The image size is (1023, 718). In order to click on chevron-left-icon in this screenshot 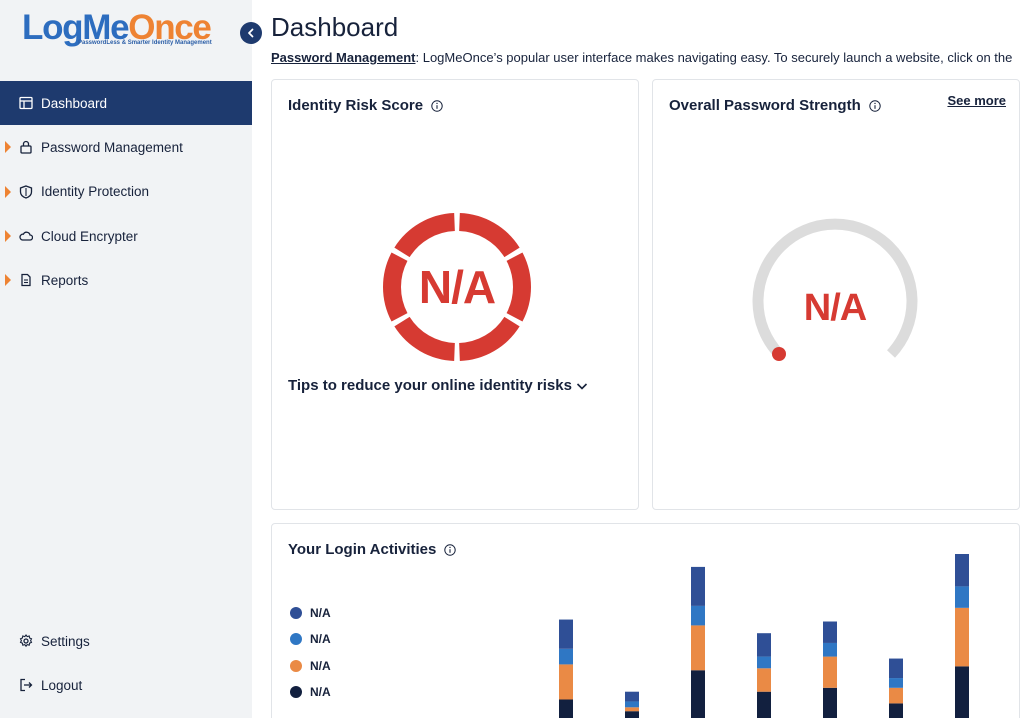, I will do `click(251, 33)`.